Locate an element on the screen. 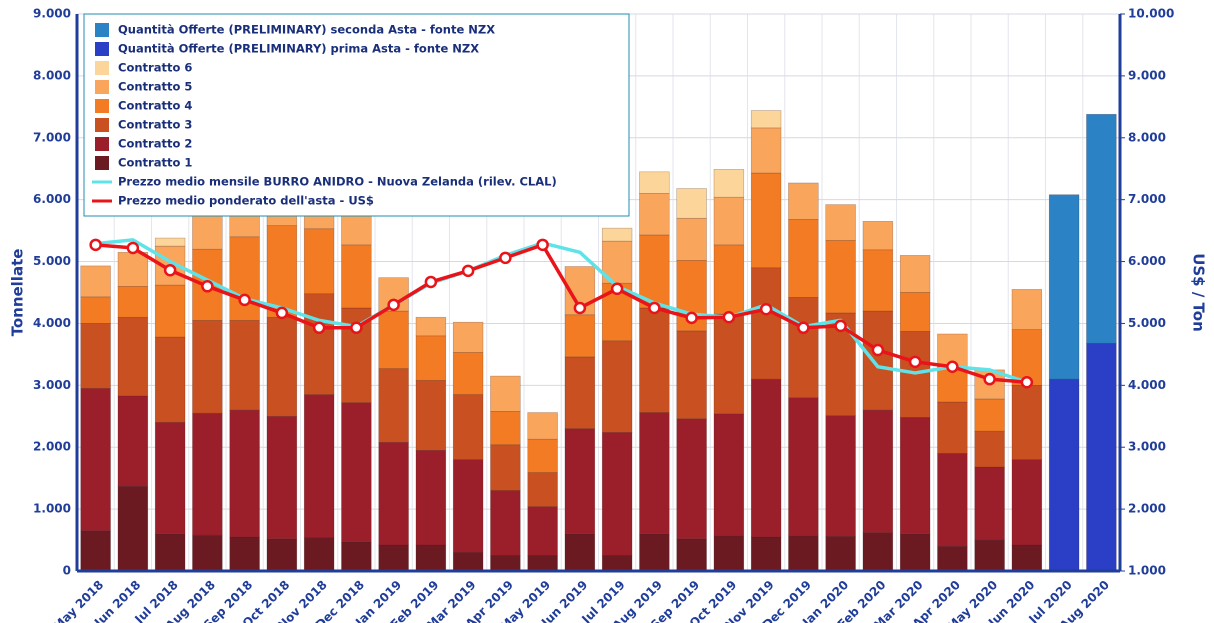  y2-tick-label: 6.000 is located at coordinates (1147, 261).